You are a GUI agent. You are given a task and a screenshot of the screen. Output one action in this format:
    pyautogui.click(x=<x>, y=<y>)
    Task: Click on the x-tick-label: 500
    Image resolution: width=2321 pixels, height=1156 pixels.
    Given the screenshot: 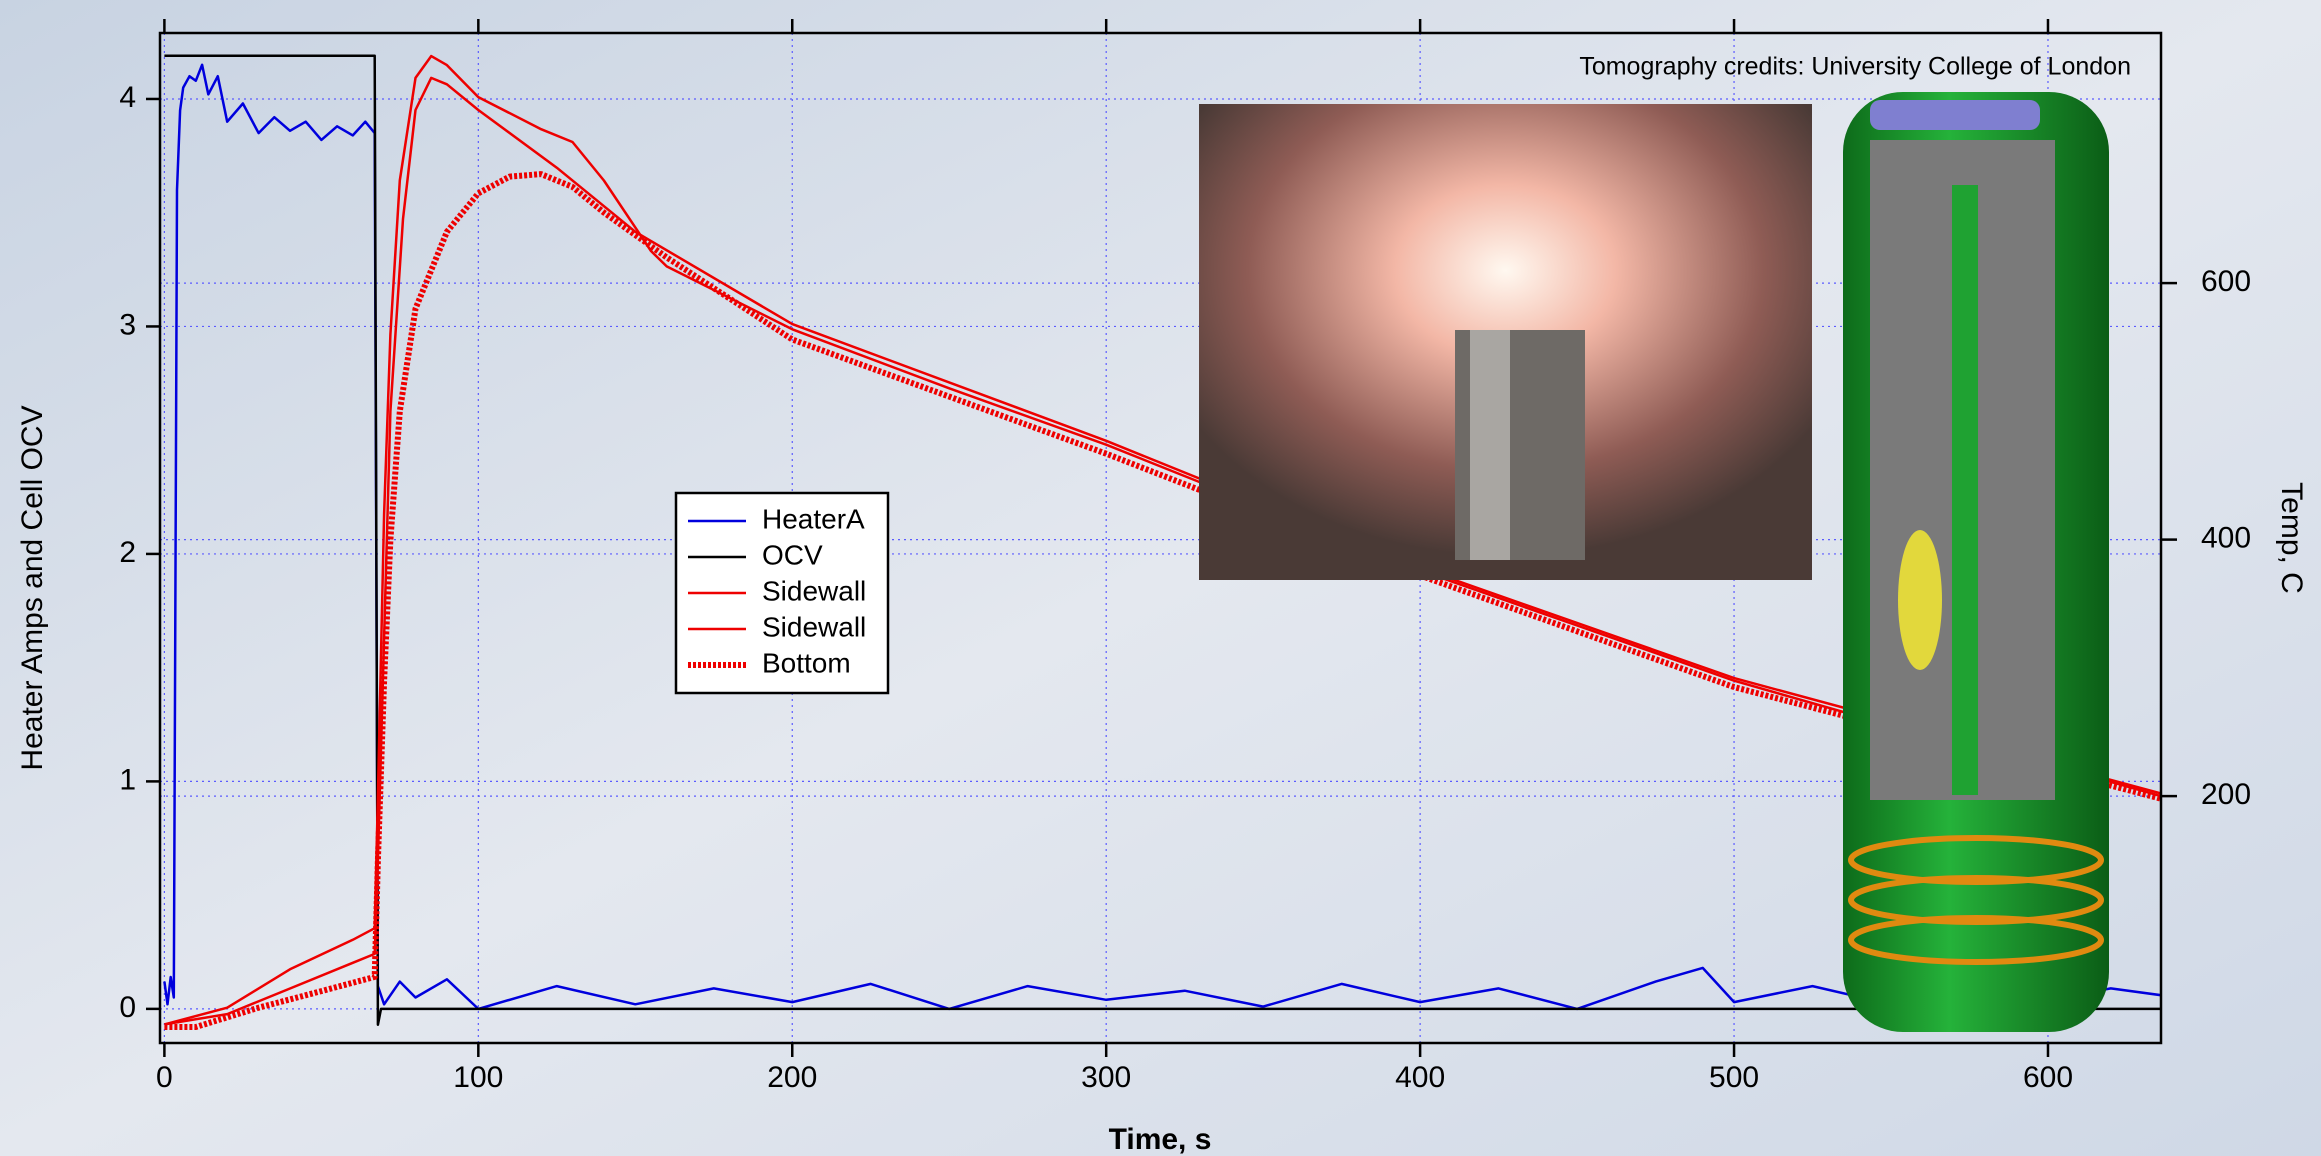 What is the action you would take?
    pyautogui.click(x=1734, y=1077)
    